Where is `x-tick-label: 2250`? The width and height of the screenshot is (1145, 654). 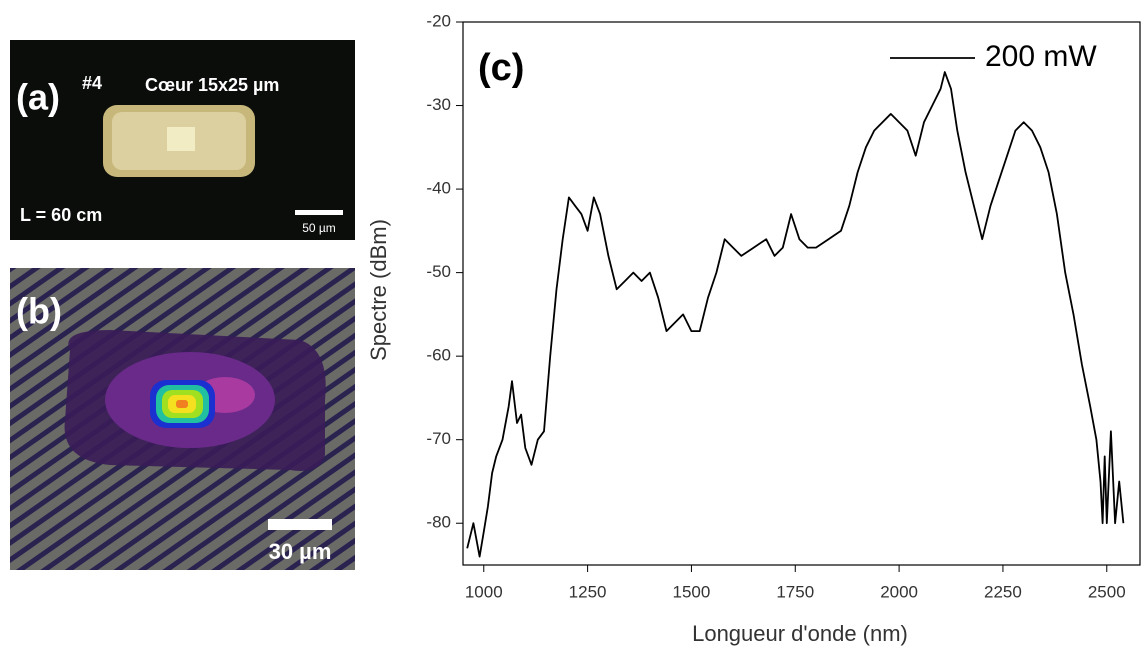
x-tick-label: 2250 is located at coordinates (1003, 591).